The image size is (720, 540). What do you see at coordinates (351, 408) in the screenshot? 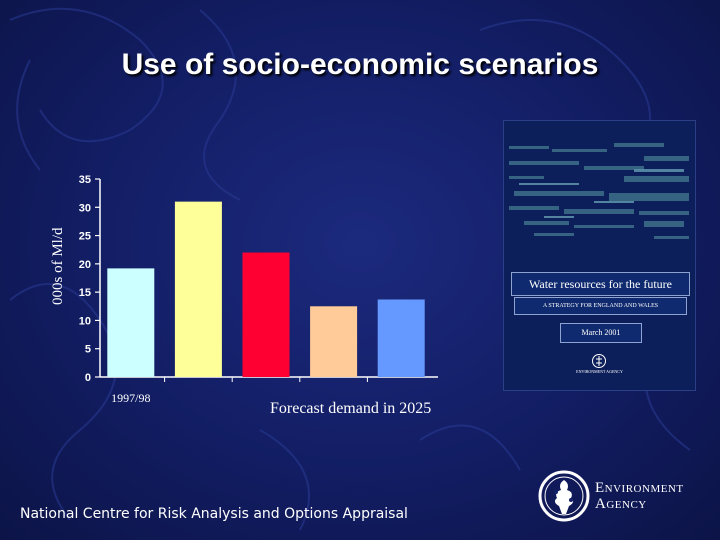
I see `chart-subtitle: Forecast demand in 2025` at bounding box center [351, 408].